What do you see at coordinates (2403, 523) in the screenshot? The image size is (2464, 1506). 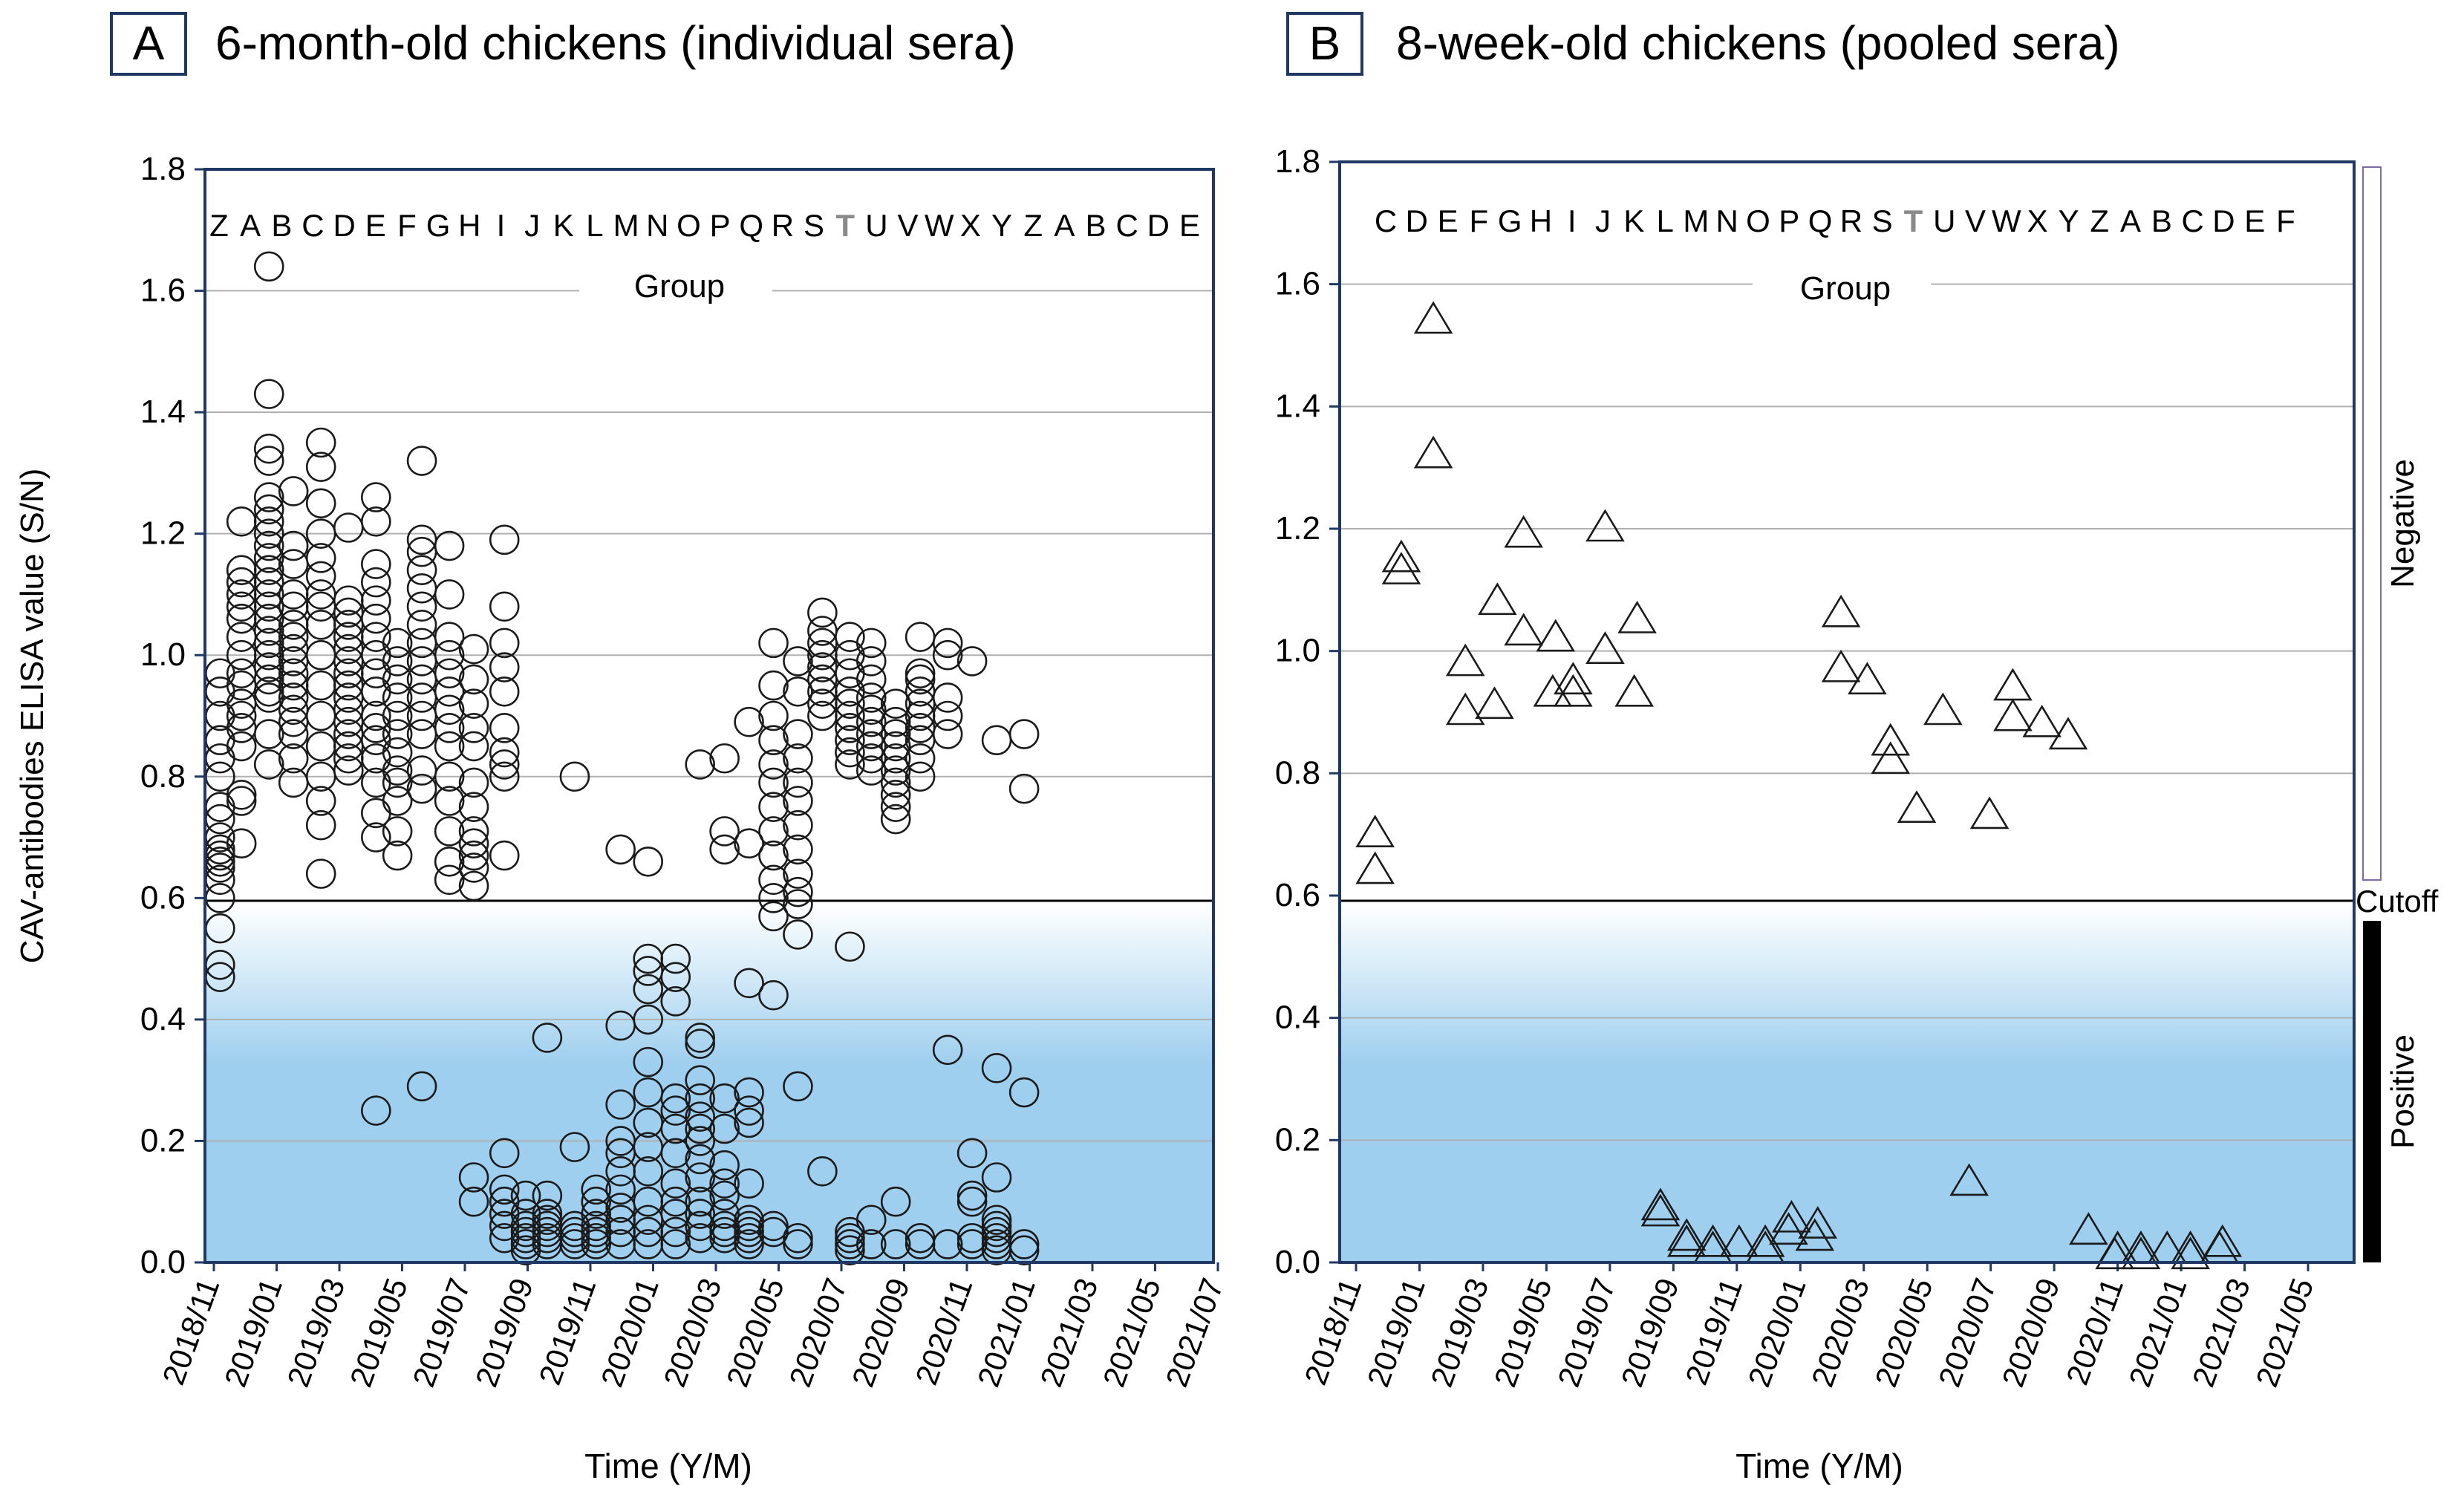 I see `negative-label: Negative` at bounding box center [2403, 523].